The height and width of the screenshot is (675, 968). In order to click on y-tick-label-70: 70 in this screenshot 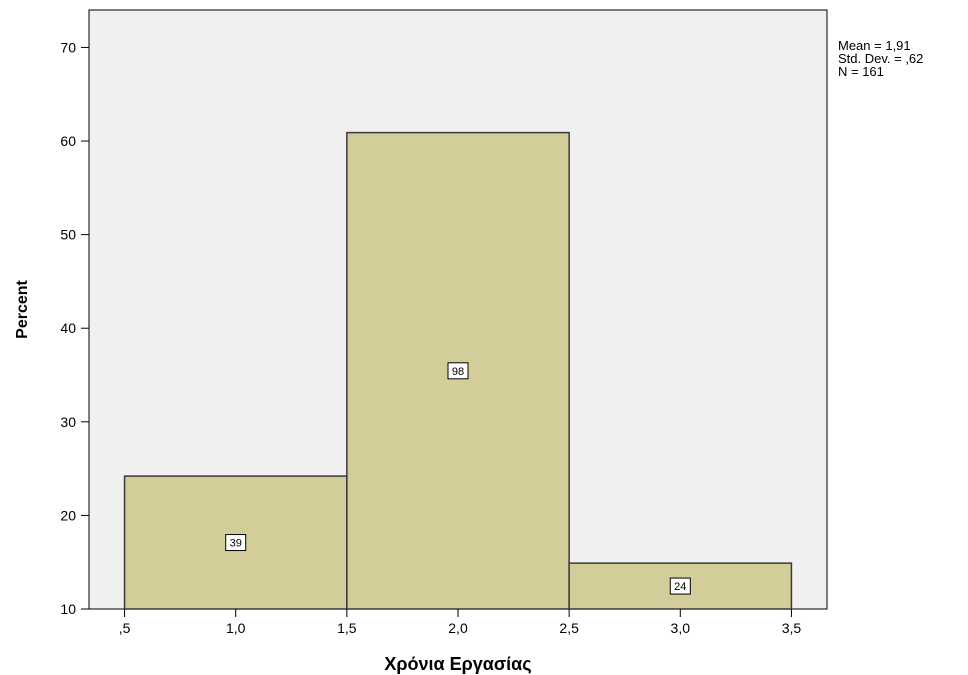, I will do `click(68, 47)`.